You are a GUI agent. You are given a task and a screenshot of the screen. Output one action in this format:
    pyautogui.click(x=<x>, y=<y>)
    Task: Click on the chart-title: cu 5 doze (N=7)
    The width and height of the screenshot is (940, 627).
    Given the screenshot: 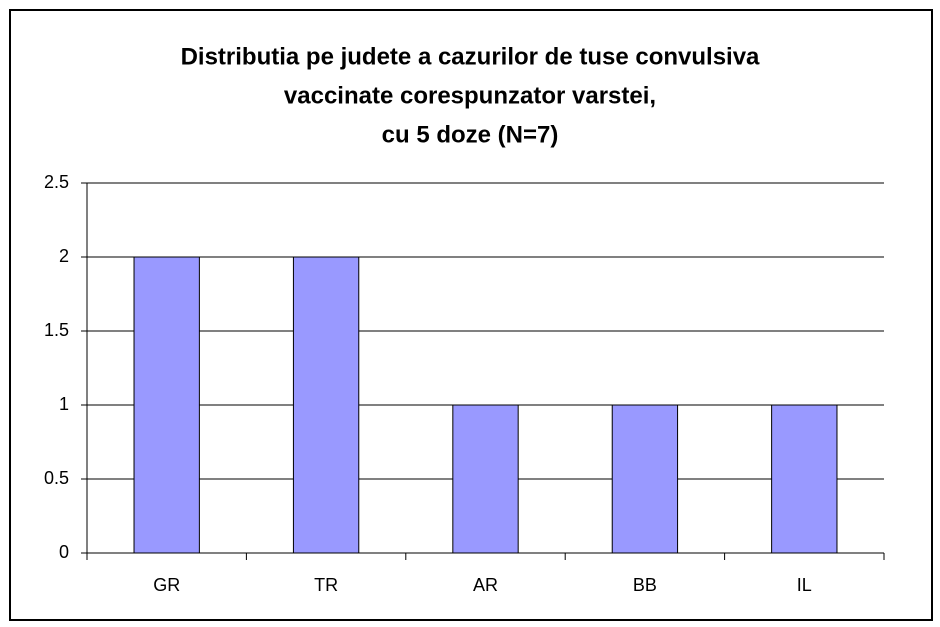 What is the action you would take?
    pyautogui.click(x=470, y=134)
    